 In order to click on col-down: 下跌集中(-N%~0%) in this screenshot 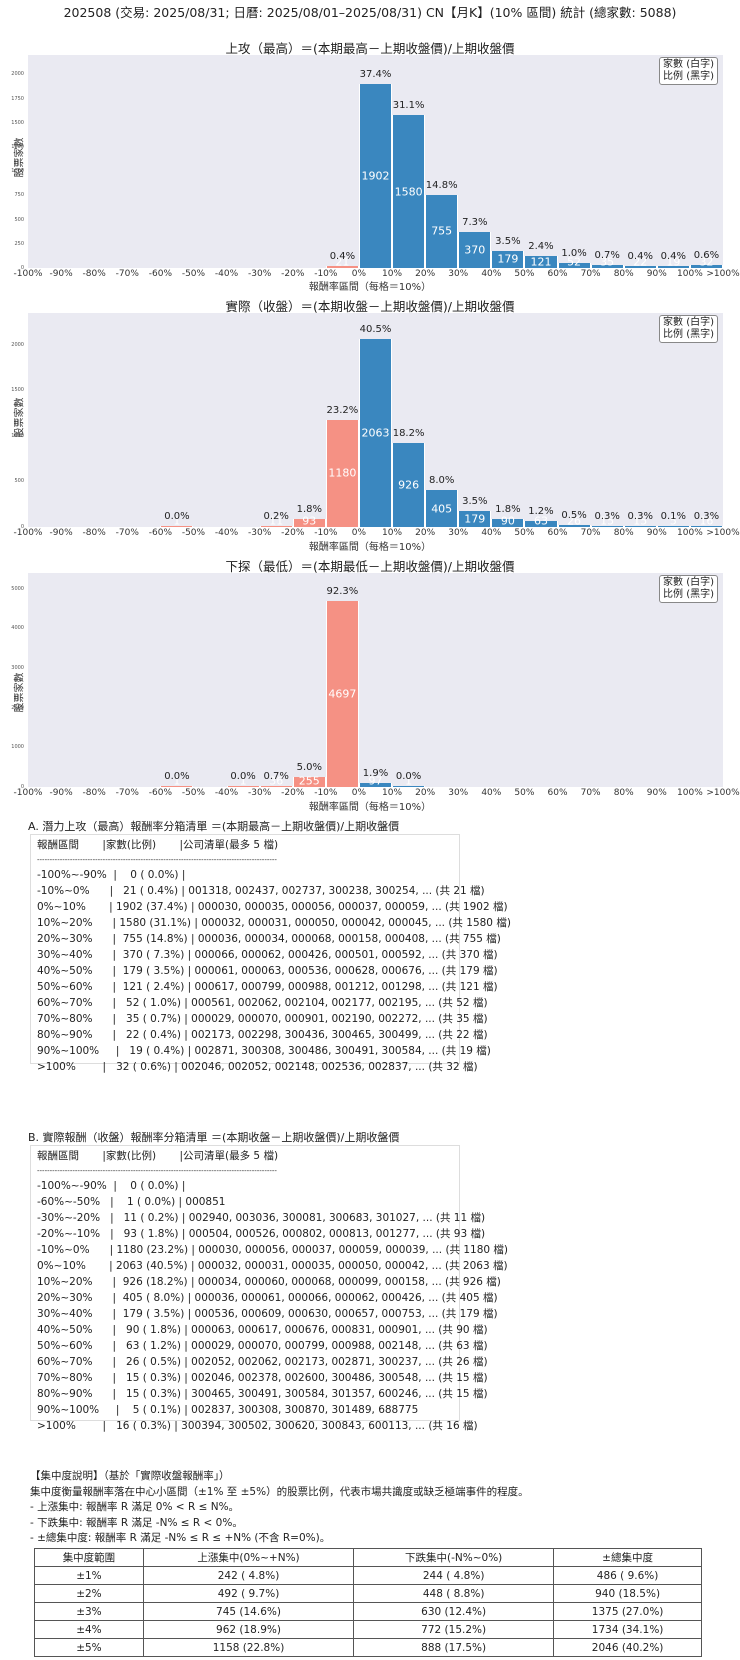, I will do `click(454, 1557)`.